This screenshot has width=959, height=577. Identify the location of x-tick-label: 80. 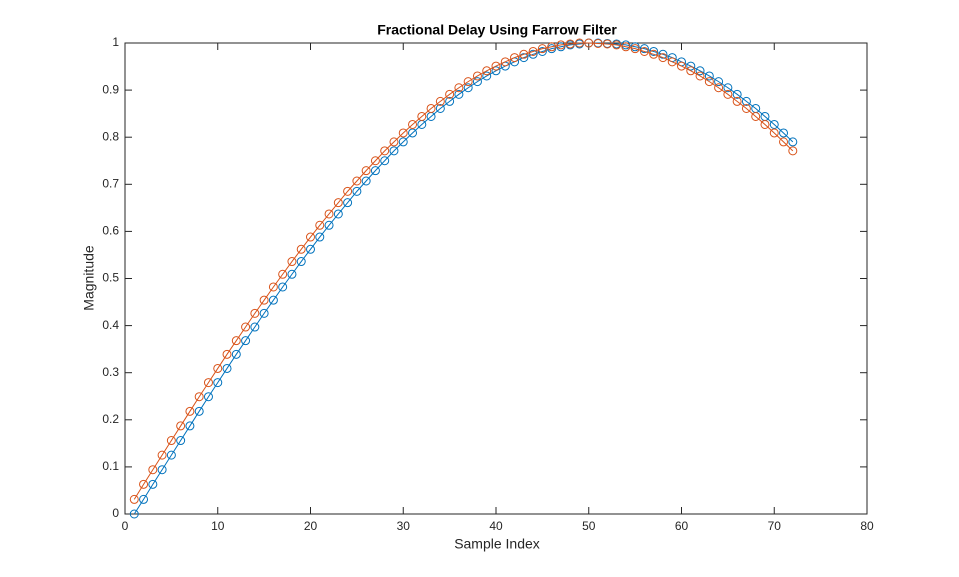
(867, 526).